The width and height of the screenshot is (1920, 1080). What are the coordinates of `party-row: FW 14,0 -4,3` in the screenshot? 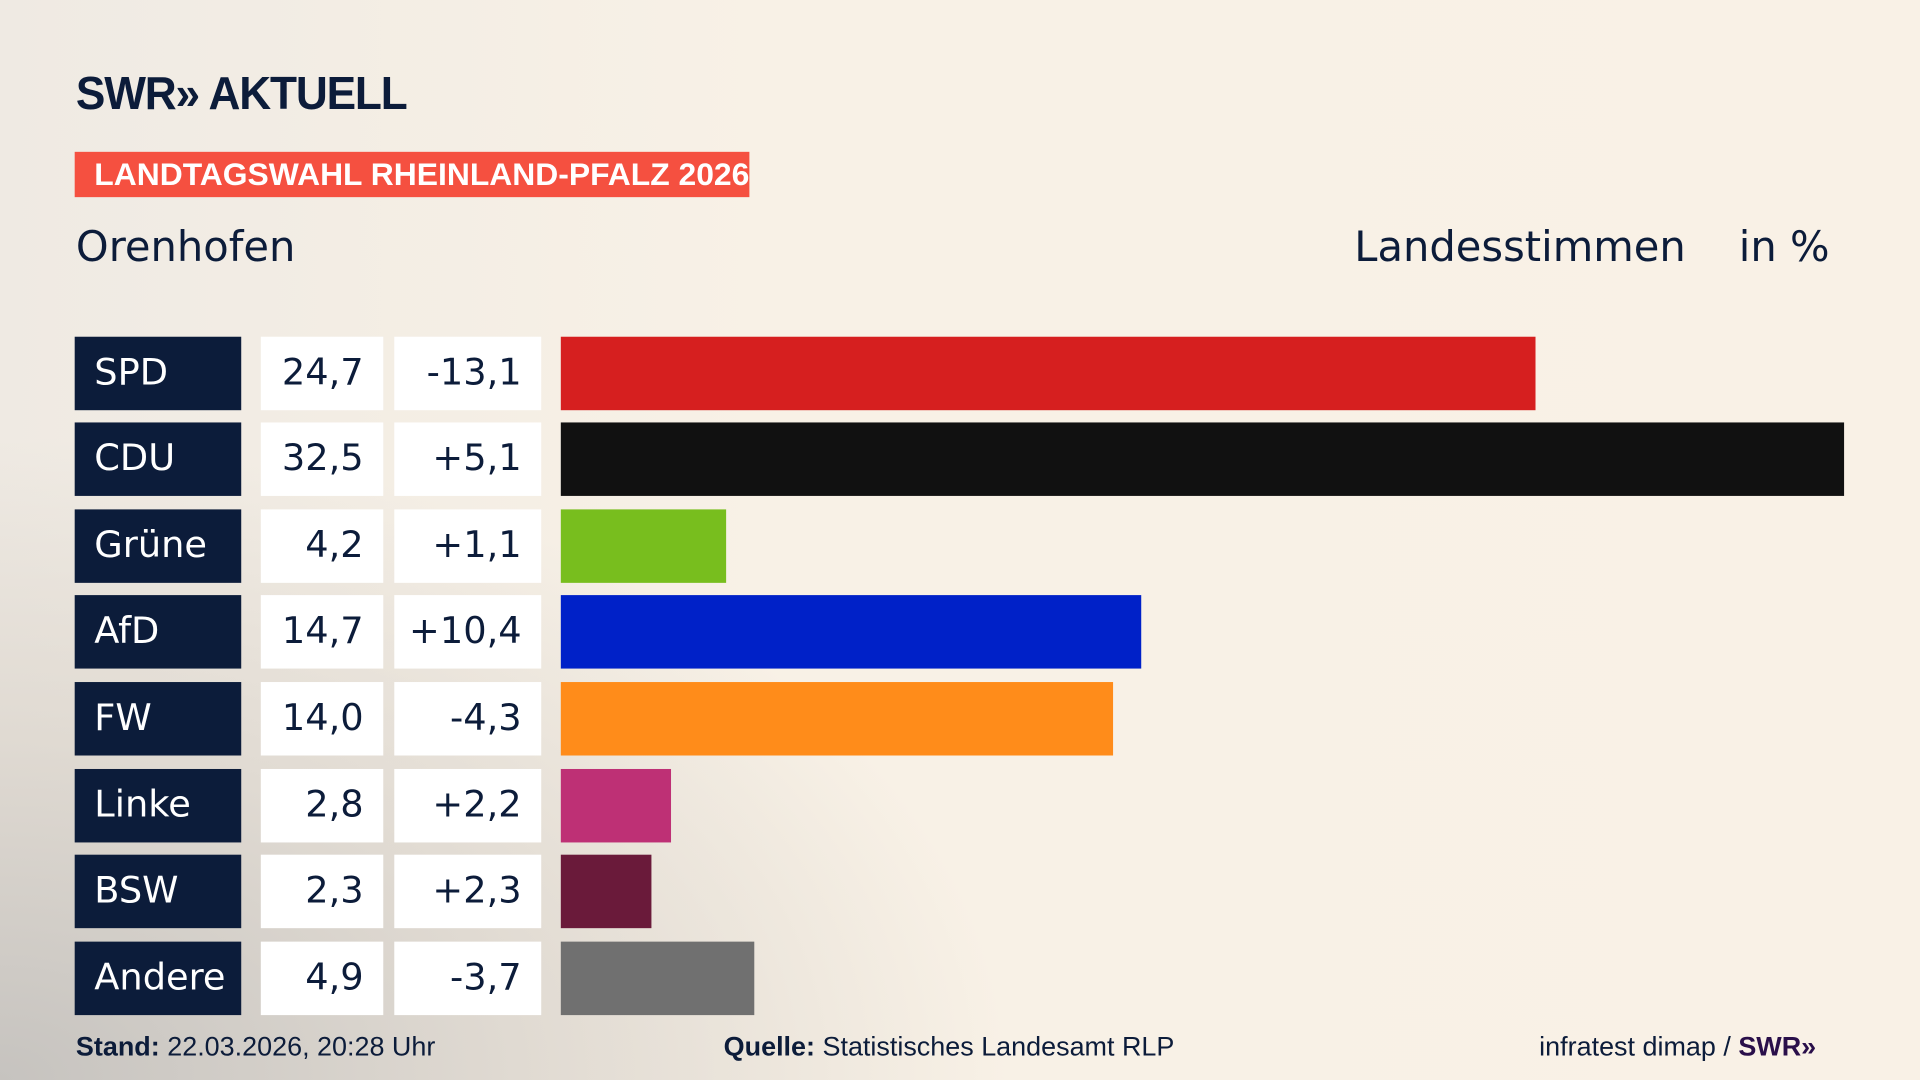 It's located at (960, 719).